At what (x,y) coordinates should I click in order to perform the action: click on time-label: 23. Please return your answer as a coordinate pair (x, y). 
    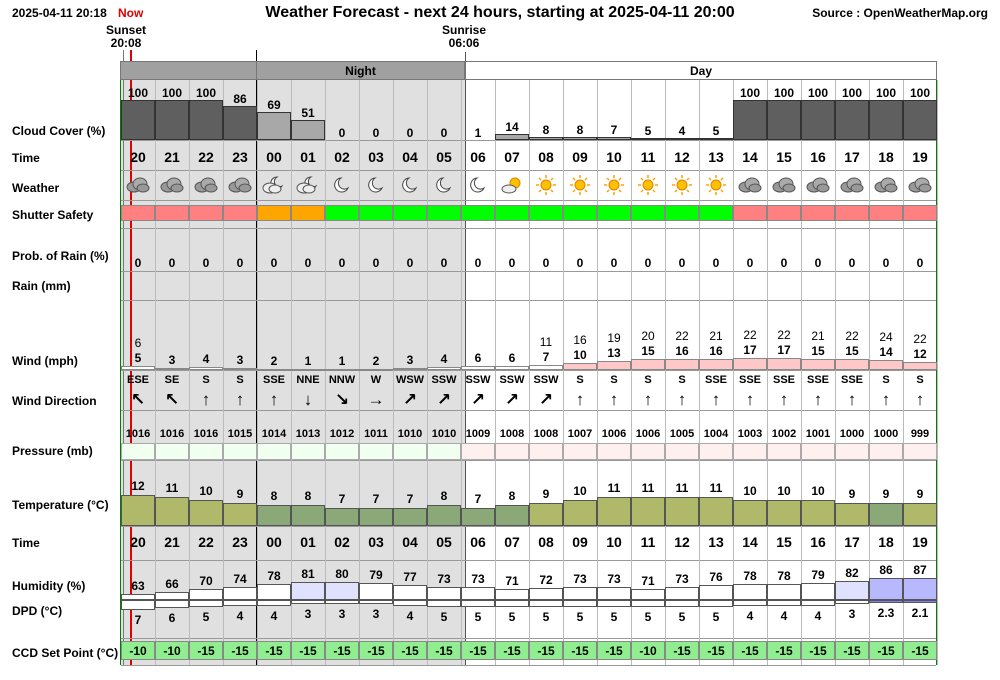
    Looking at the image, I should click on (240, 157).